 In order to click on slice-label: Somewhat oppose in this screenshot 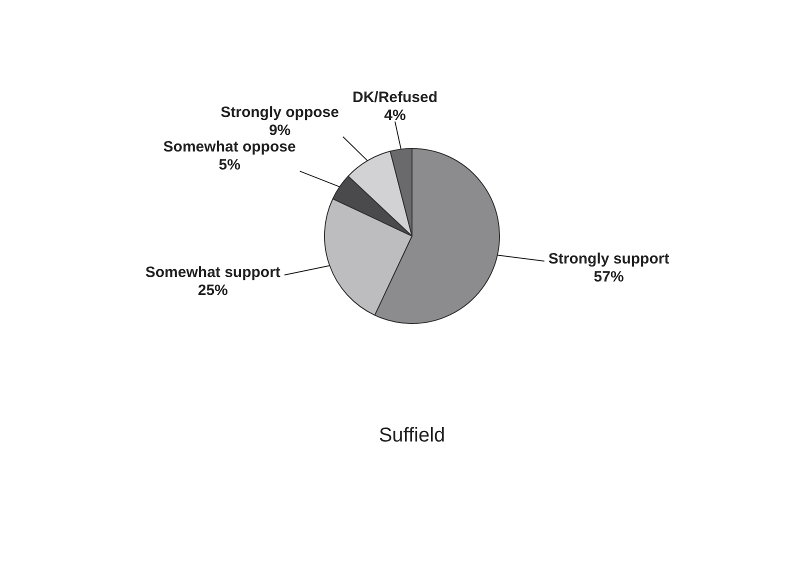, I will do `click(229, 147)`.